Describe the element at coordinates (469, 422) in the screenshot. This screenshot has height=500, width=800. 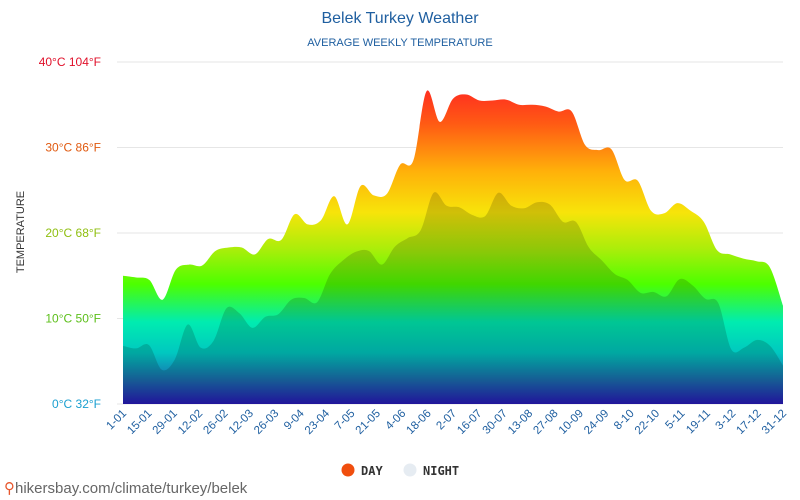
I see `x-tick-label: 16-07` at that location.